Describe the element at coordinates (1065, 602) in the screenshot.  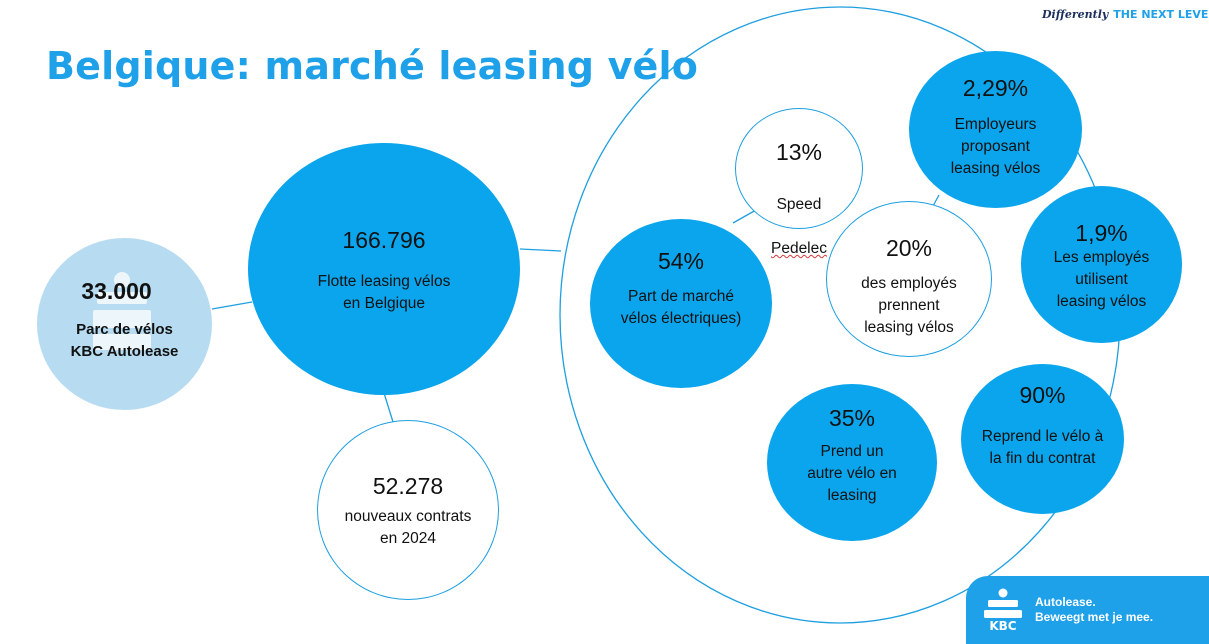
I see `footer-line1: Autolease.` at that location.